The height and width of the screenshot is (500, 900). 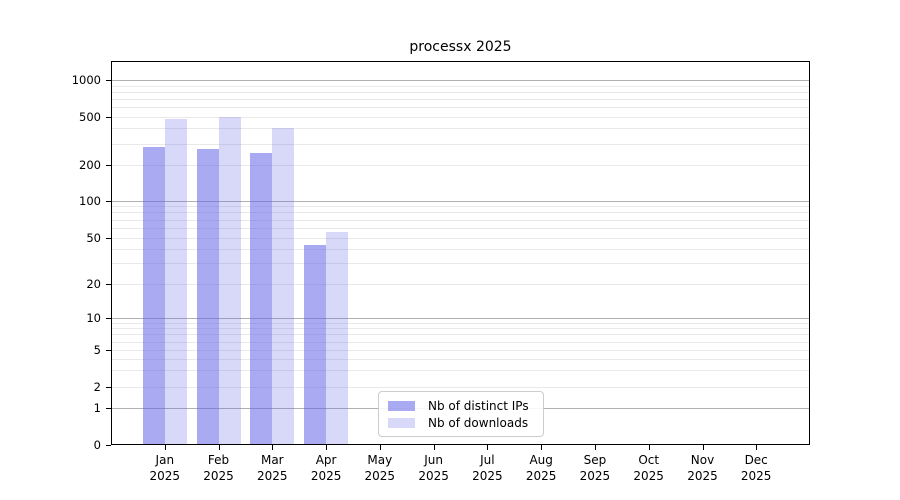 What do you see at coordinates (702, 460) in the screenshot?
I see `month-name: Nov` at bounding box center [702, 460].